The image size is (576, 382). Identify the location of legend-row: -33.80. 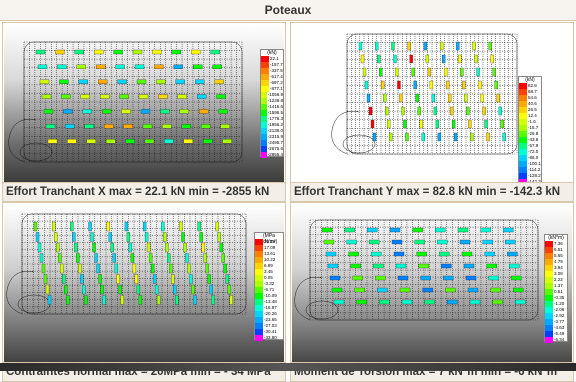
(269, 338).